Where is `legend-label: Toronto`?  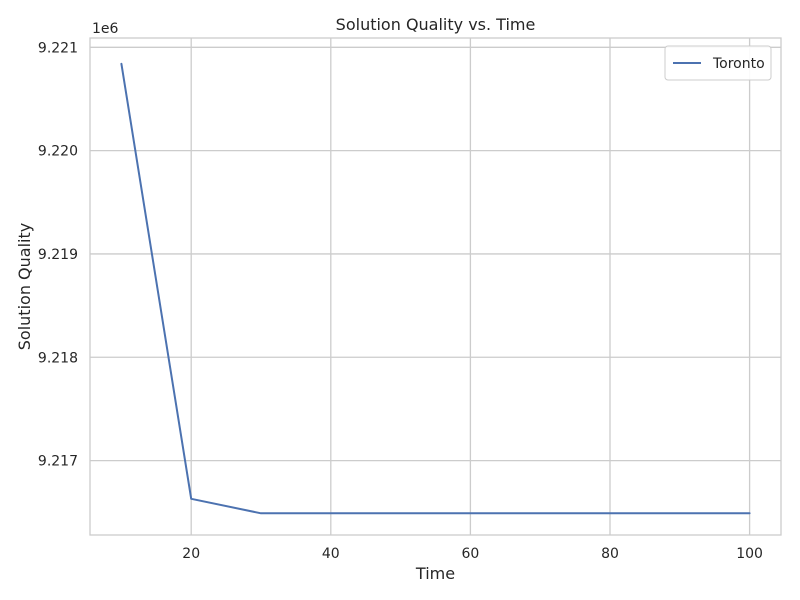
legend-label: Toronto is located at coordinates (738, 64).